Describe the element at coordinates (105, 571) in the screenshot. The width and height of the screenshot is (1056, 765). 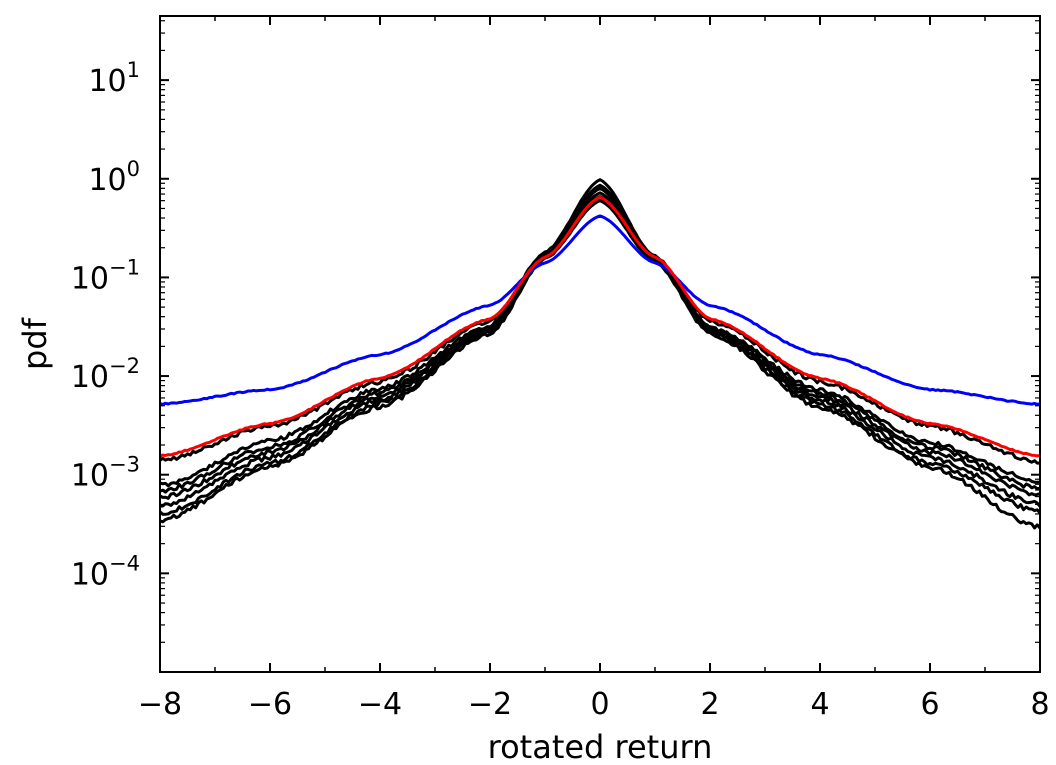
I see `y-tick-label: 10⁻⁴` at that location.